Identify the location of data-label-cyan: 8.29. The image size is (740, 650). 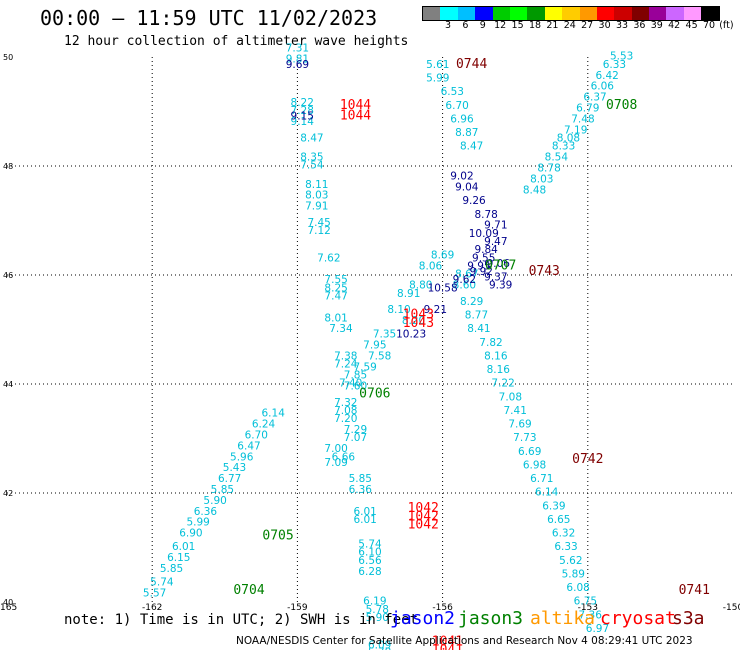
(471, 302).